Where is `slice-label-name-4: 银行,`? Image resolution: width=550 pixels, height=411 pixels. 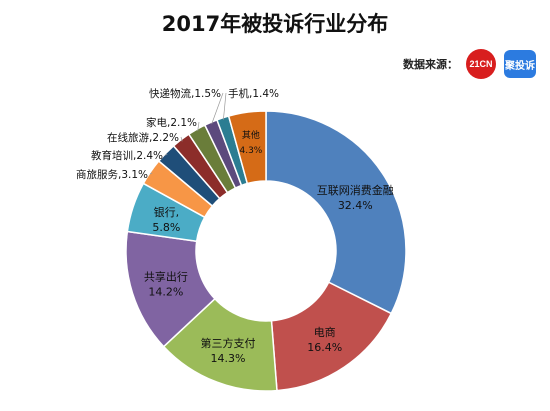
slice-label-name-4: 银行, is located at coordinates (167, 212).